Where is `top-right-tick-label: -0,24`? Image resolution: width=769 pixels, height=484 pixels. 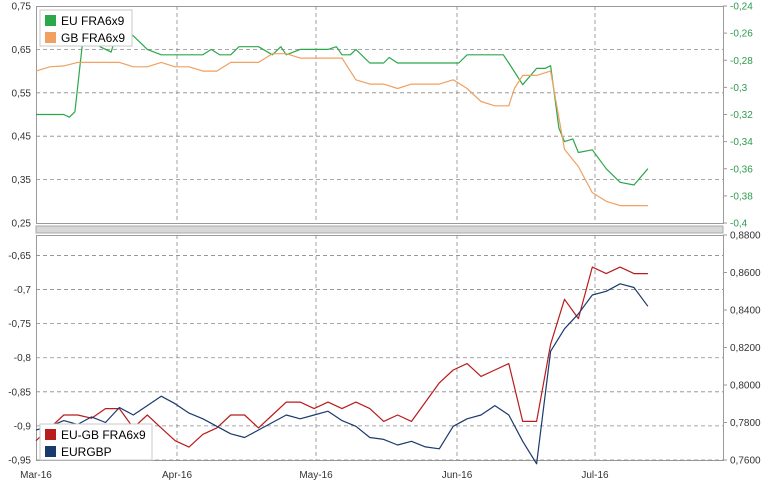 top-right-tick-label: -0,24 is located at coordinates (741, 7).